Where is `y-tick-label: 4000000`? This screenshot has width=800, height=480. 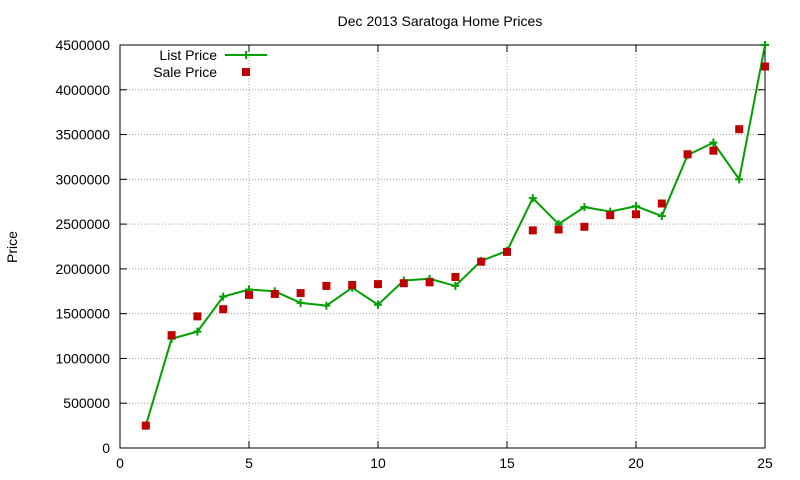 y-tick-label: 4000000 is located at coordinates (82, 90).